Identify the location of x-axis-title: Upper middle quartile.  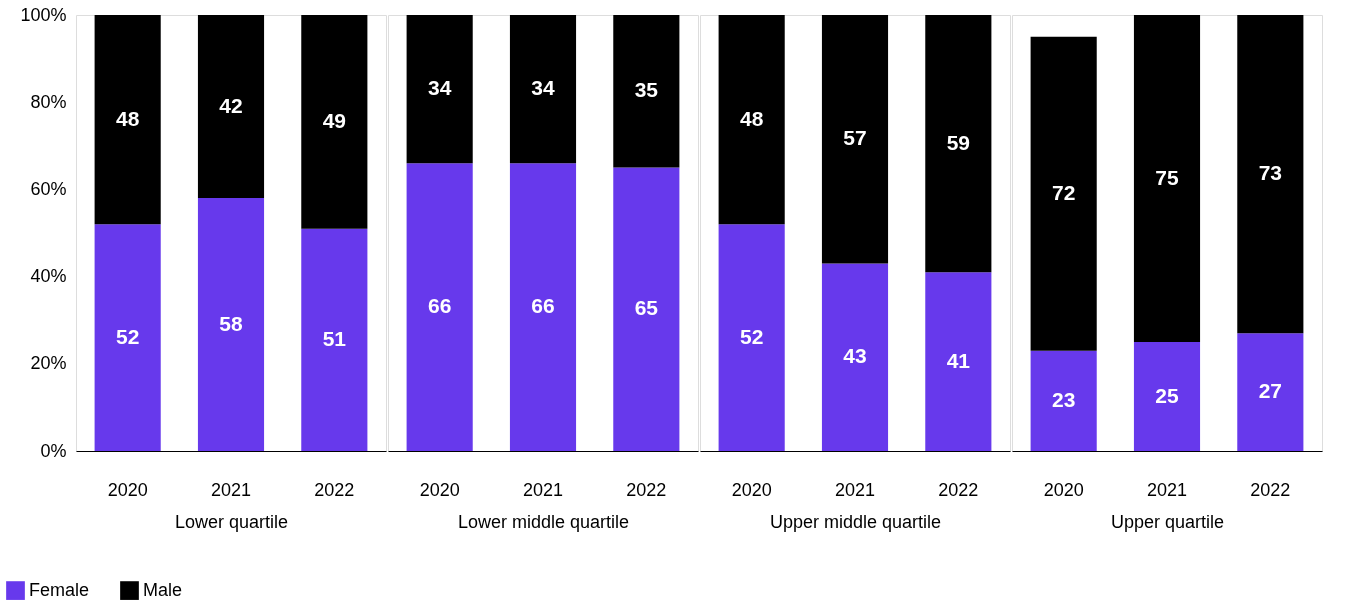
(855, 521).